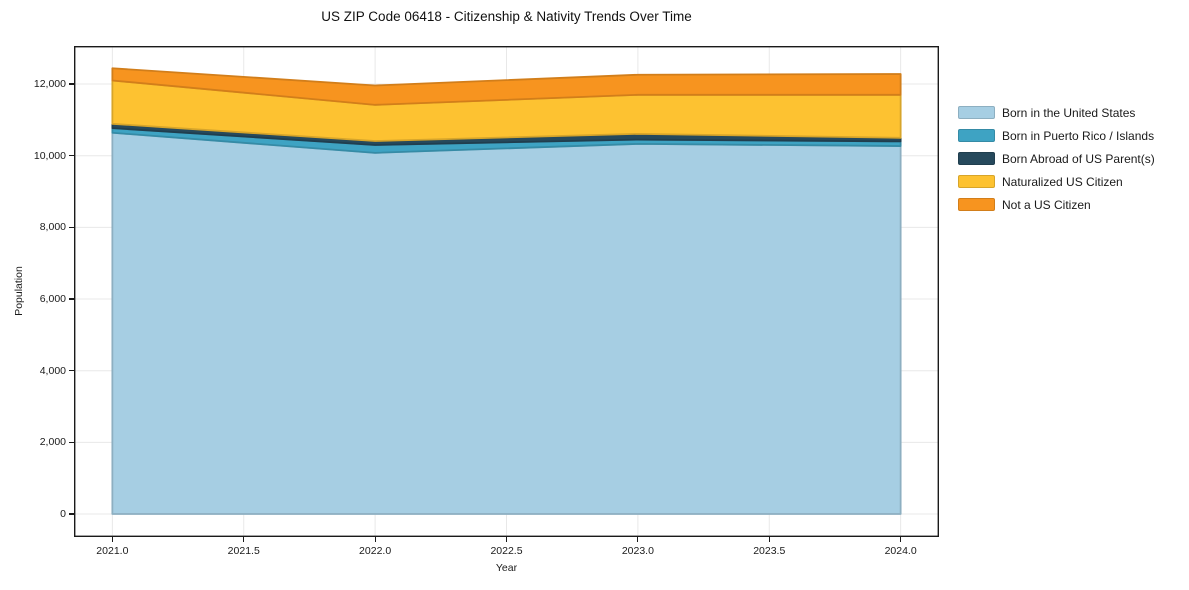 This screenshot has height=590, width=1189. I want to click on x-tick-label: 2023.0, so click(637, 551).